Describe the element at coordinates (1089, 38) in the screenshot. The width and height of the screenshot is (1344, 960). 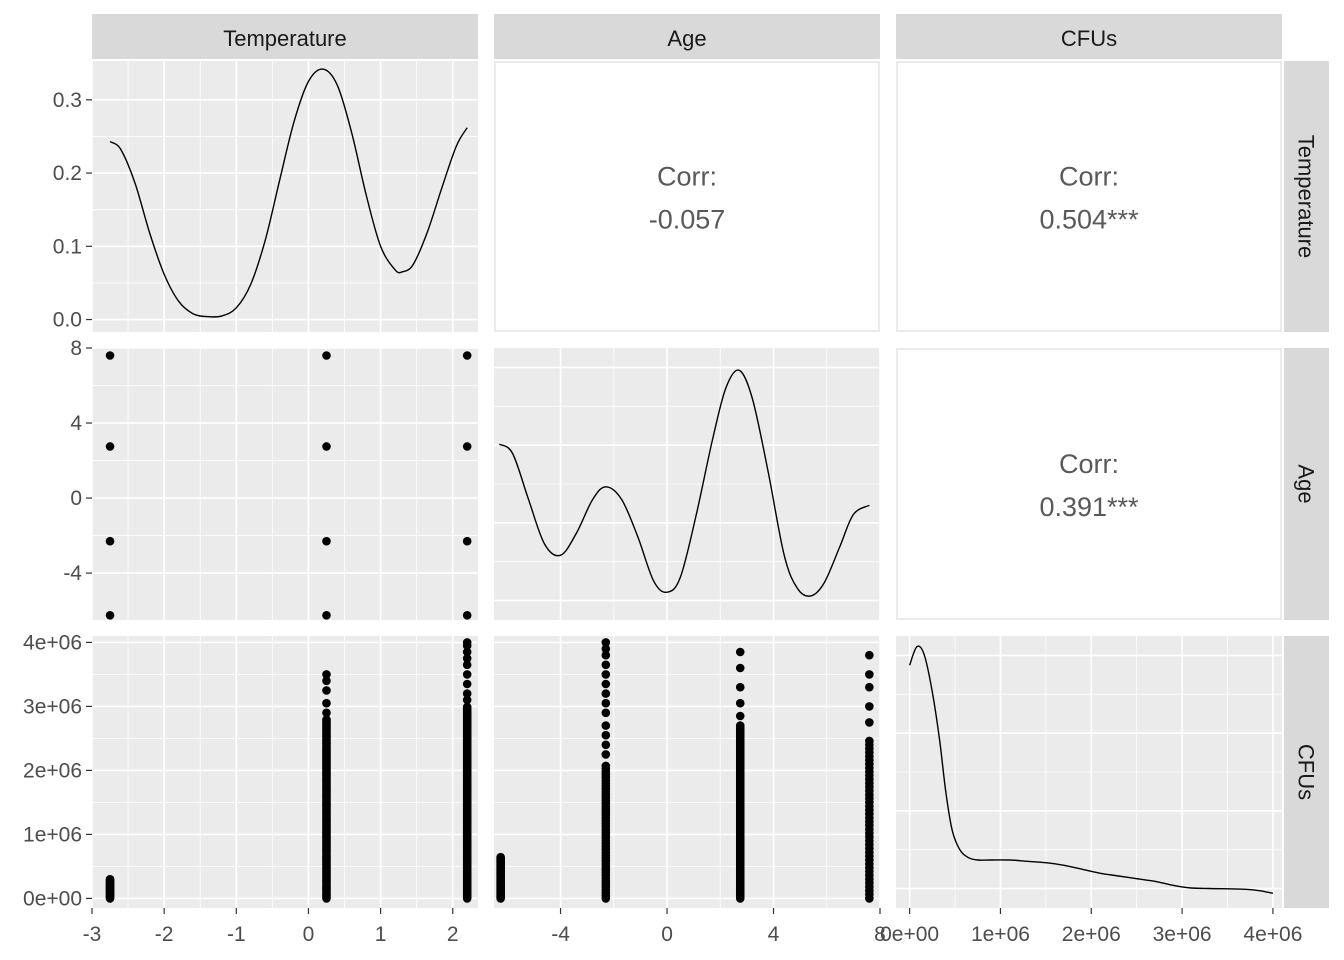
I see `column-strip-label: CFUs` at that location.